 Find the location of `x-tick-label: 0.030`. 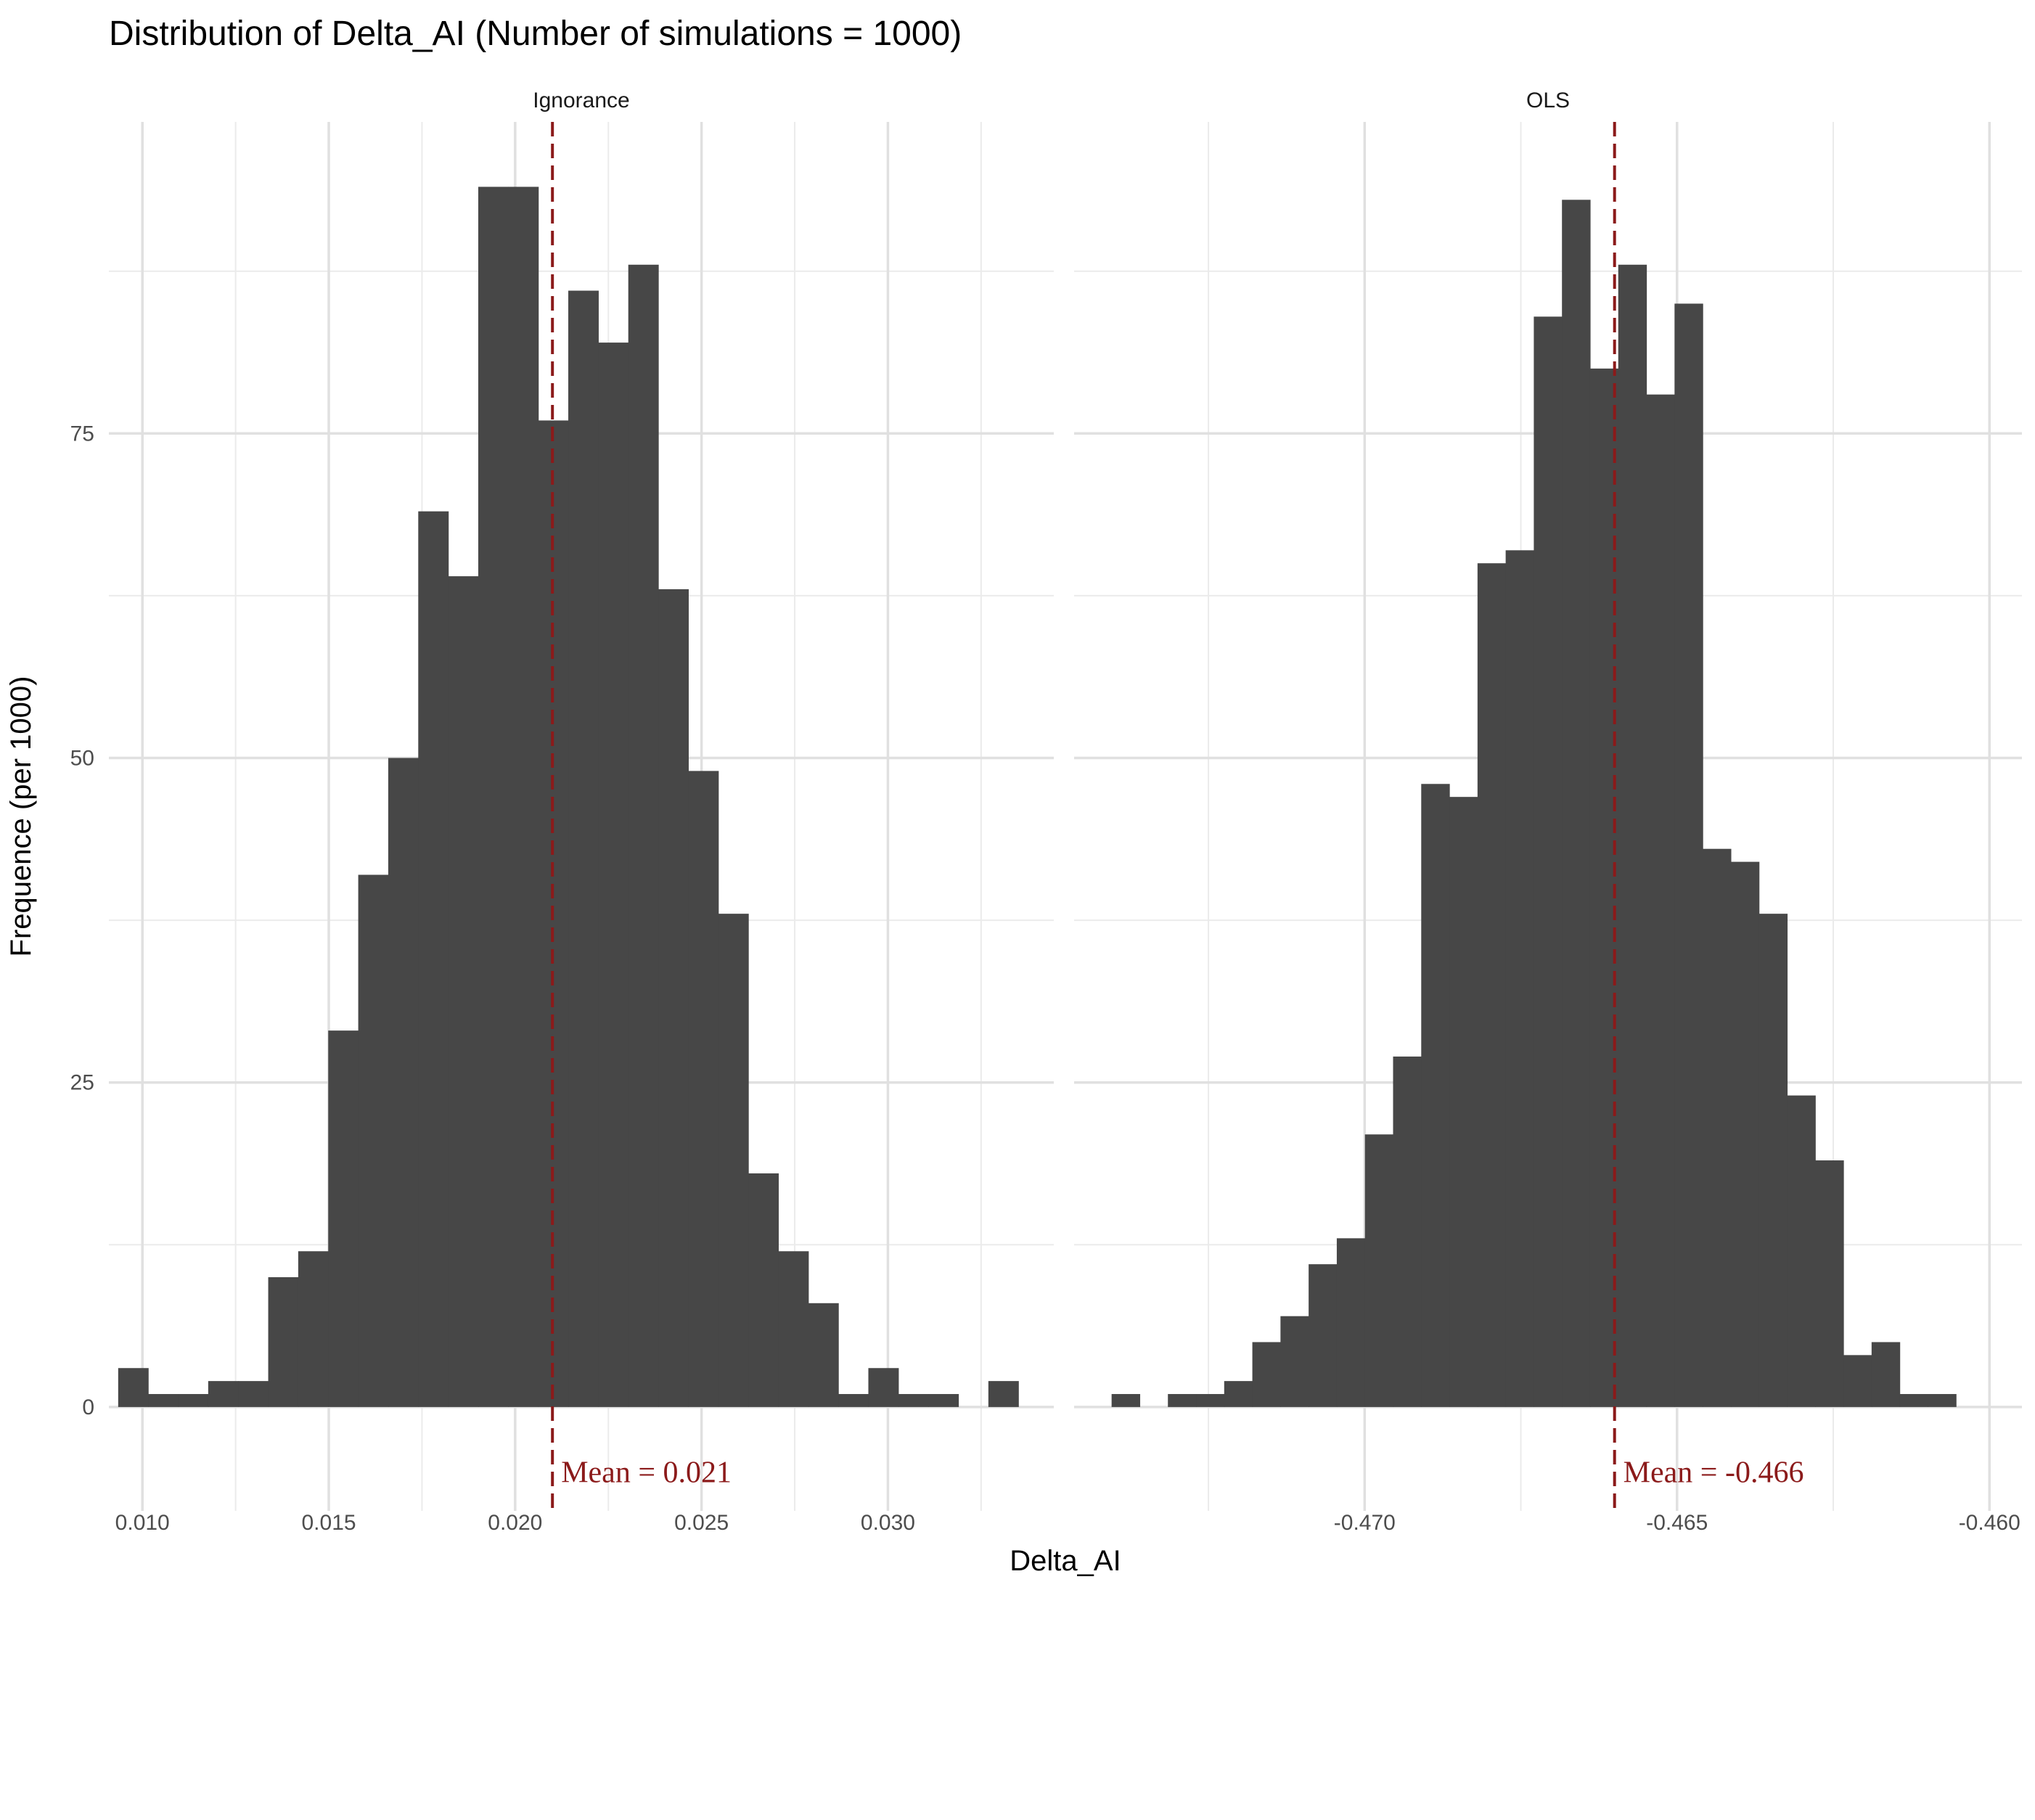

x-tick-label: 0.030 is located at coordinates (888, 1523).